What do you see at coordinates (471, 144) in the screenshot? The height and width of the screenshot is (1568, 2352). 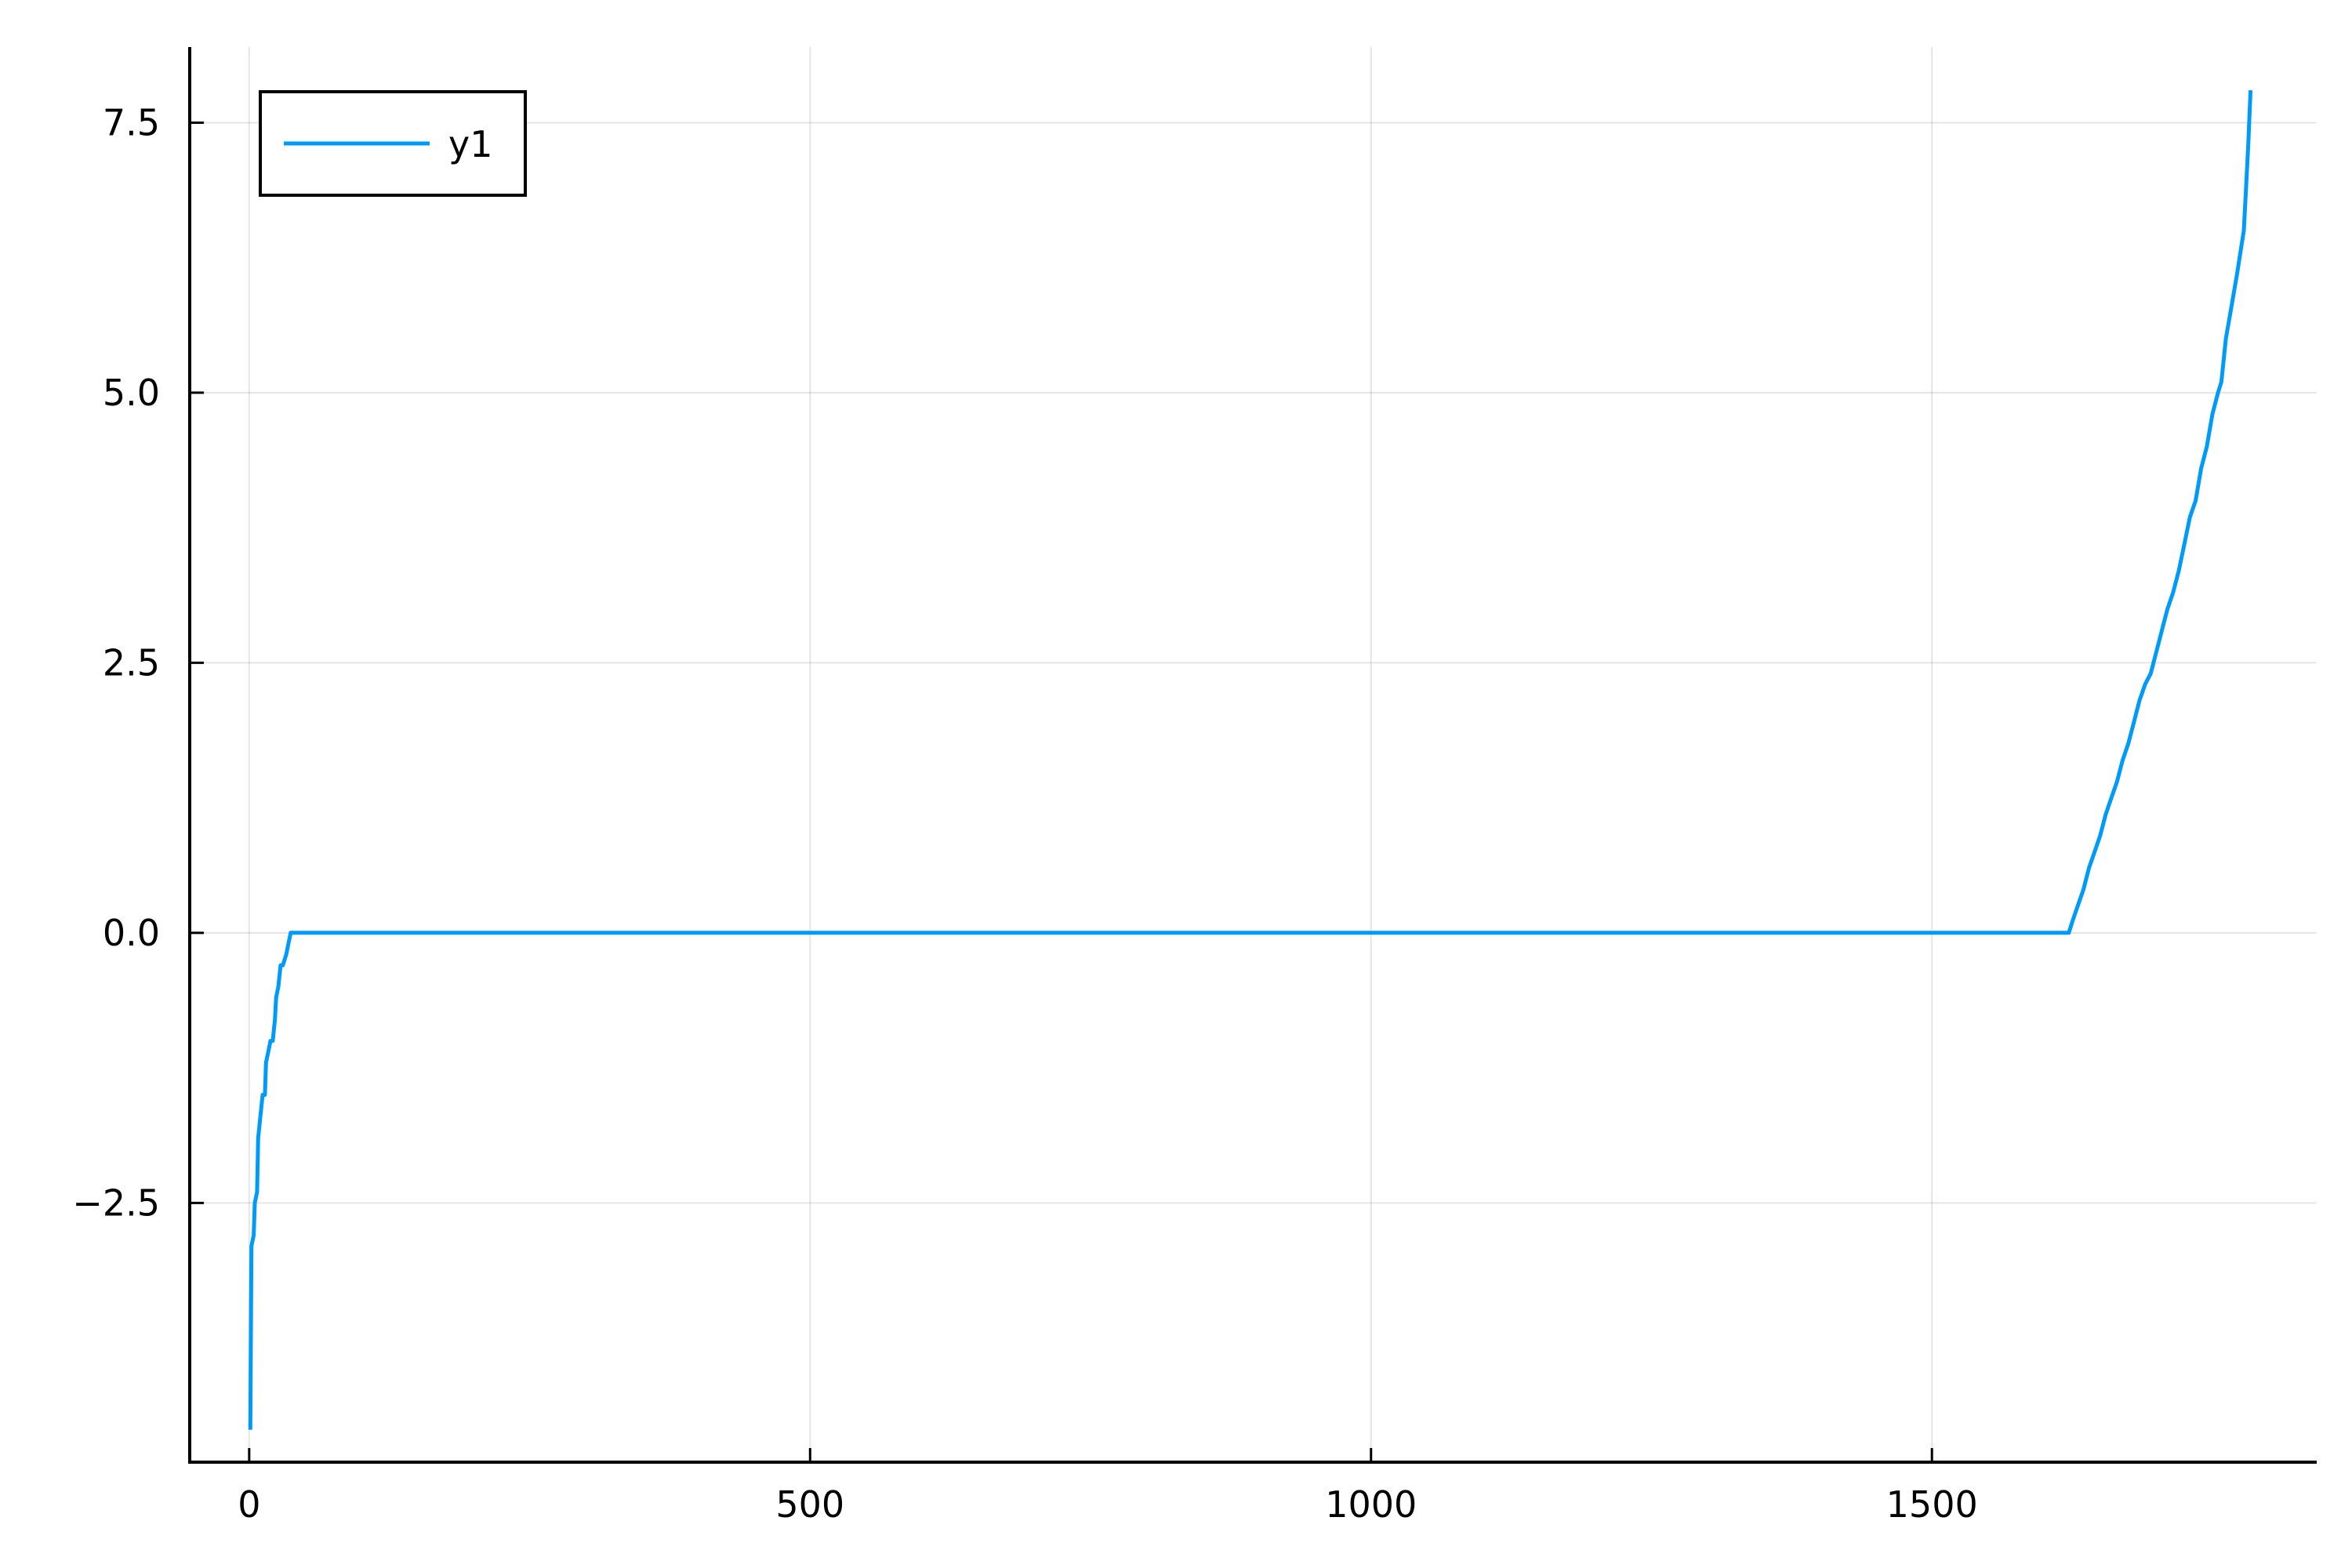 I see `legend-label-y1: y1` at bounding box center [471, 144].